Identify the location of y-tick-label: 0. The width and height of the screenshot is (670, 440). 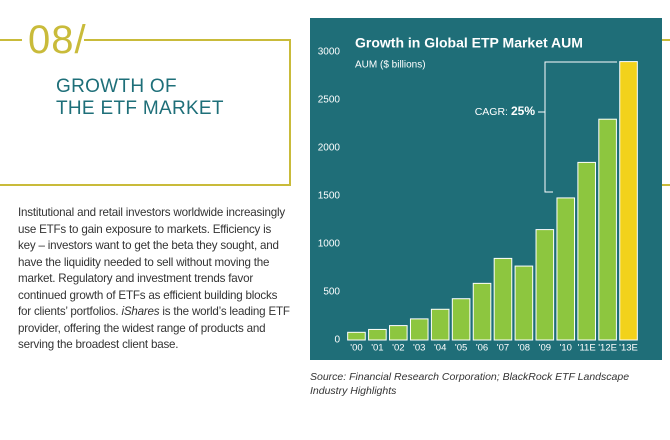
(337, 340).